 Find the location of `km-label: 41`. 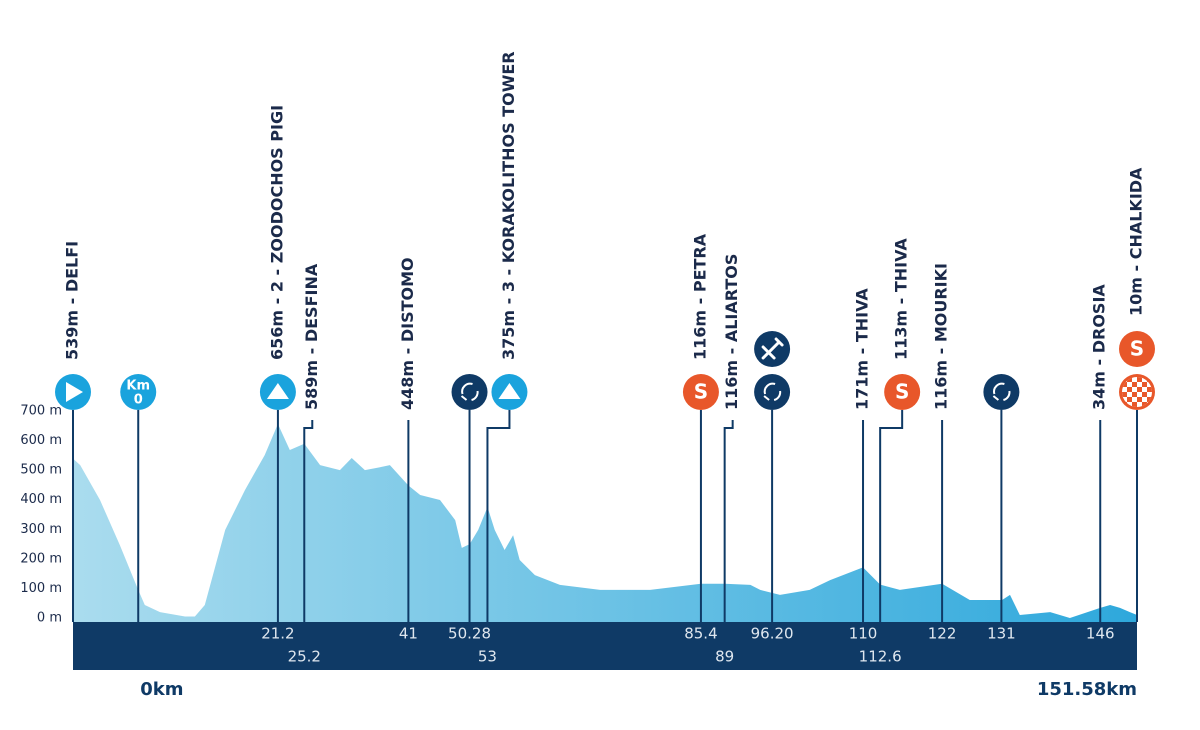

km-label: 41 is located at coordinates (408, 634).